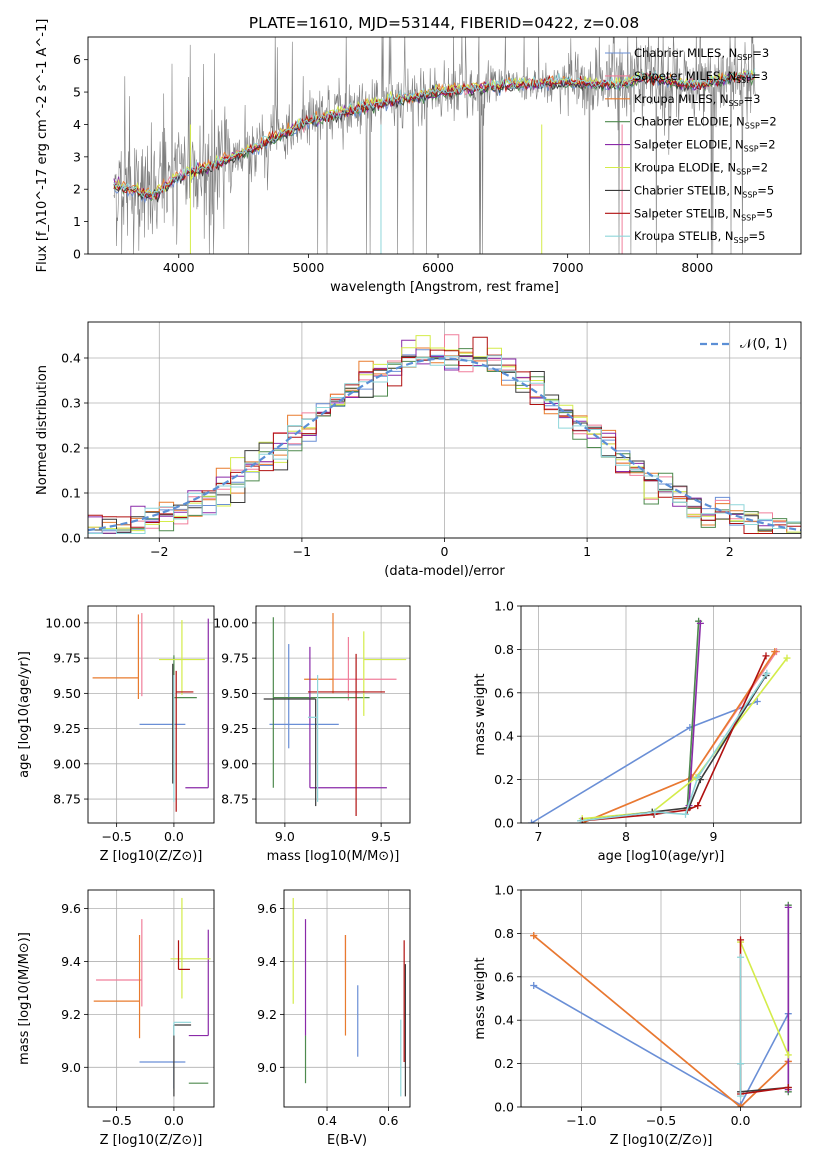 This screenshot has width=819, height=1170. I want to click on y-tick-label: 10.00, so click(231, 622).